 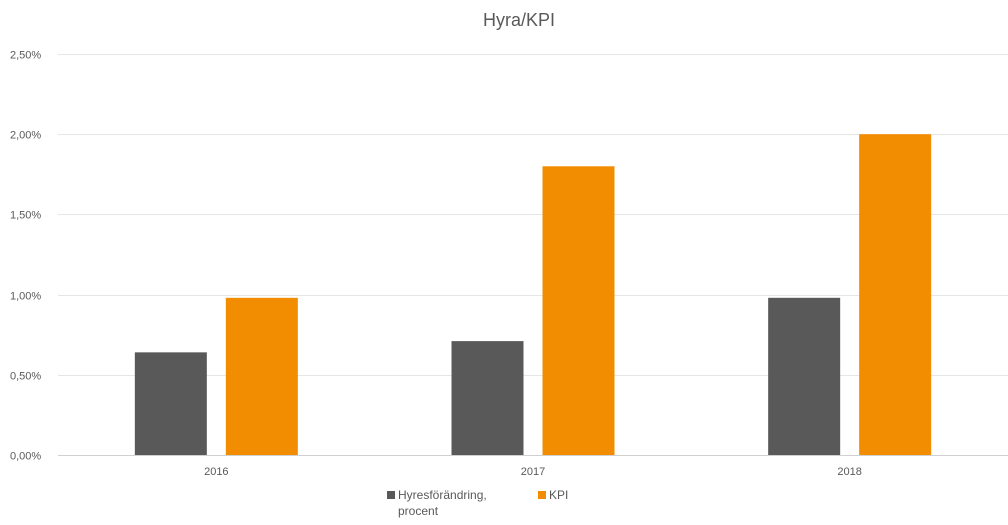 What do you see at coordinates (261, 376) in the screenshot?
I see `bar-kpi-2016` at bounding box center [261, 376].